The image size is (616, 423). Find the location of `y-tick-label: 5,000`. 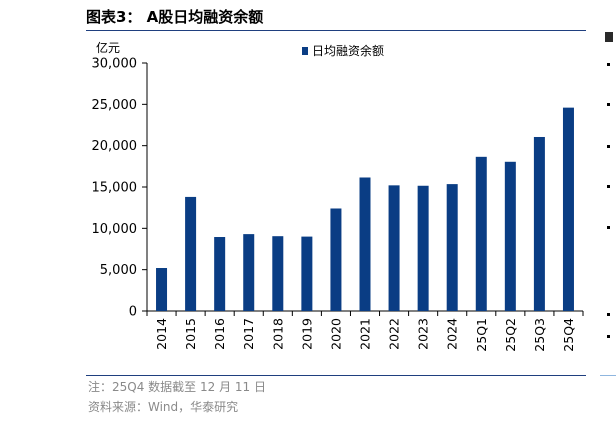

y-tick-label: 5,000 is located at coordinates (118, 270).